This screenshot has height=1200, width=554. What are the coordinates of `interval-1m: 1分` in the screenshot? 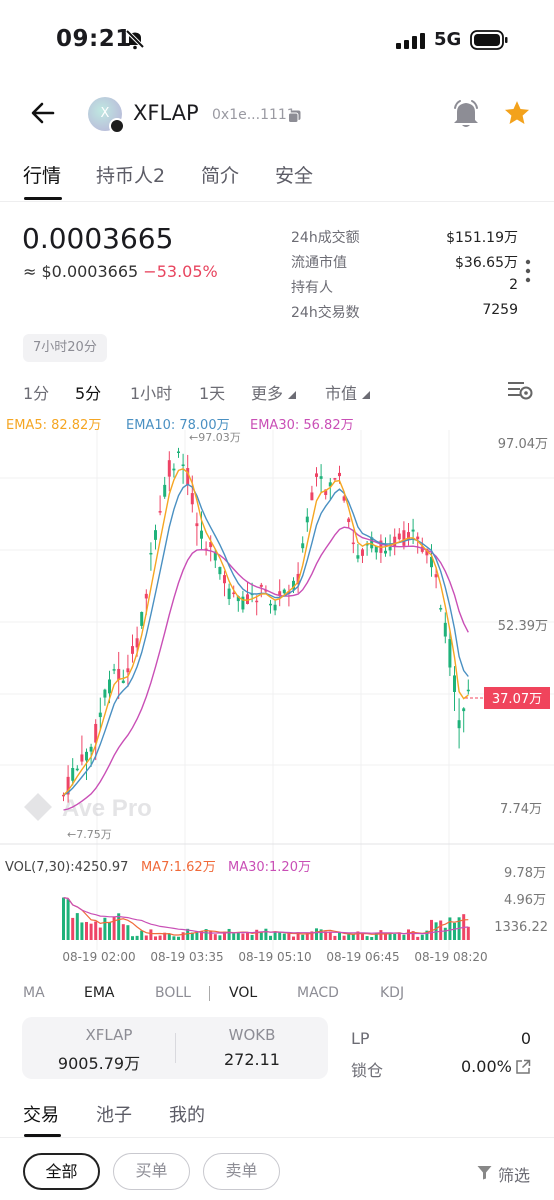 It's located at (36, 393).